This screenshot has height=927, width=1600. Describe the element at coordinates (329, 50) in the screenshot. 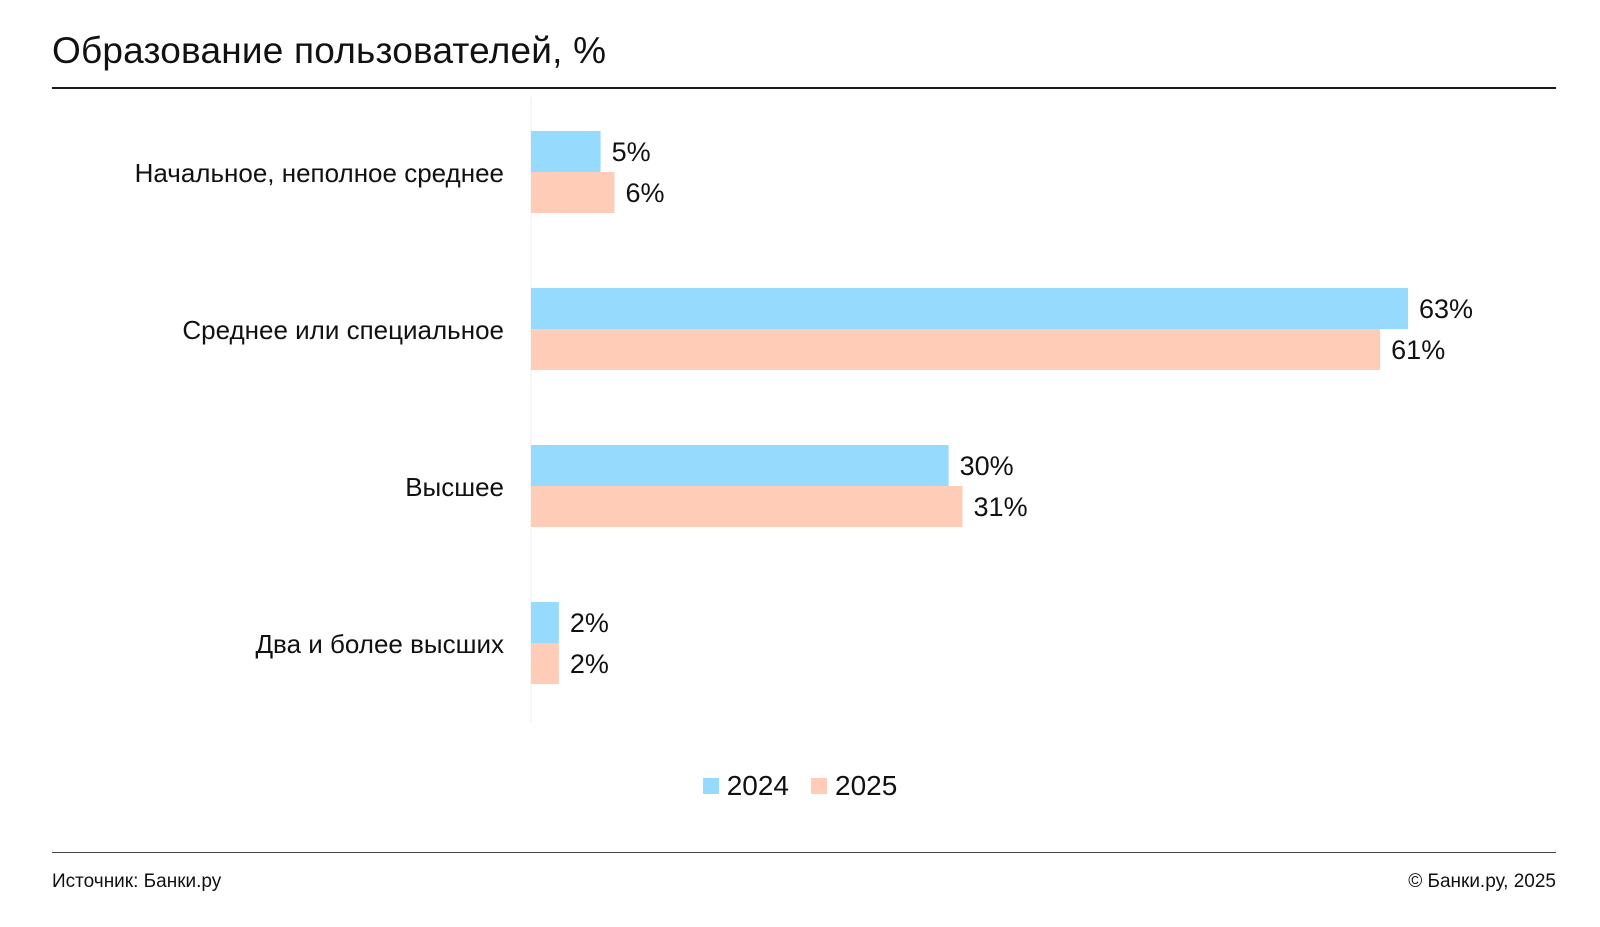

I see `chart-title: Образование пользователей, %` at that location.